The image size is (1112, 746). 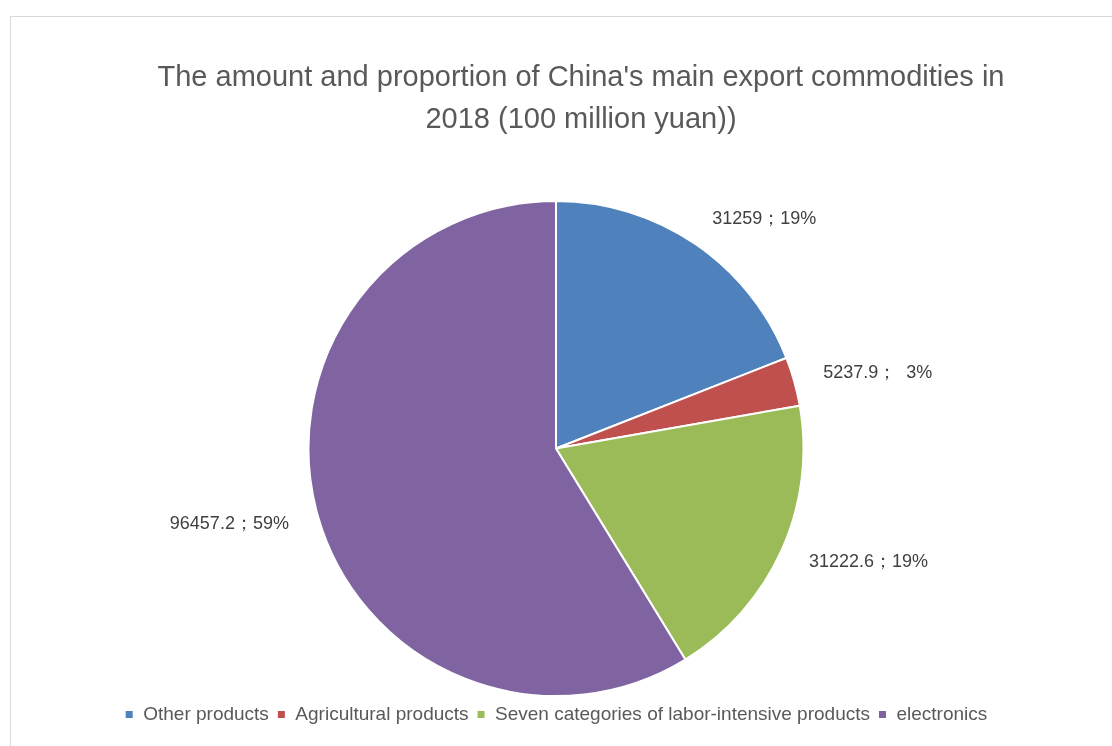 What do you see at coordinates (206, 713) in the screenshot?
I see `legend-label: Other products` at bounding box center [206, 713].